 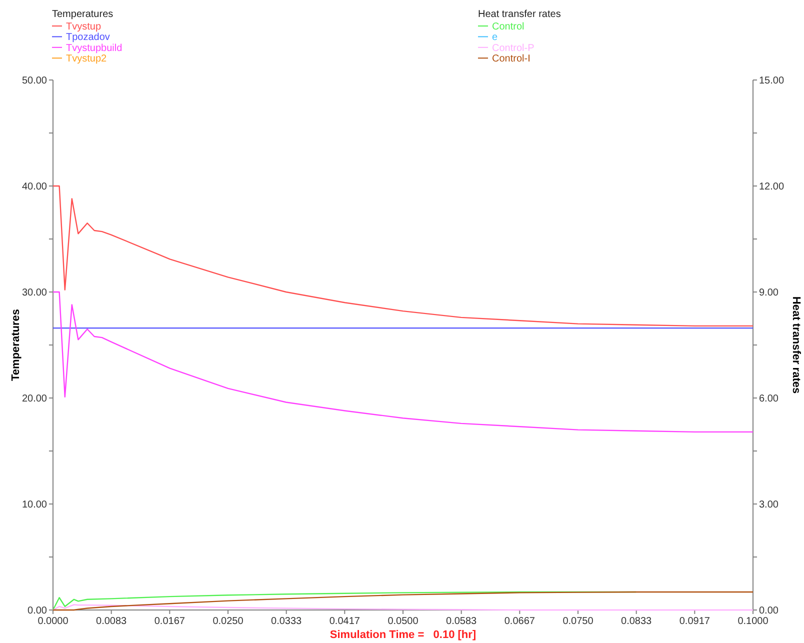 I want to click on x-tick-label: 0.0000, so click(x=53, y=621).